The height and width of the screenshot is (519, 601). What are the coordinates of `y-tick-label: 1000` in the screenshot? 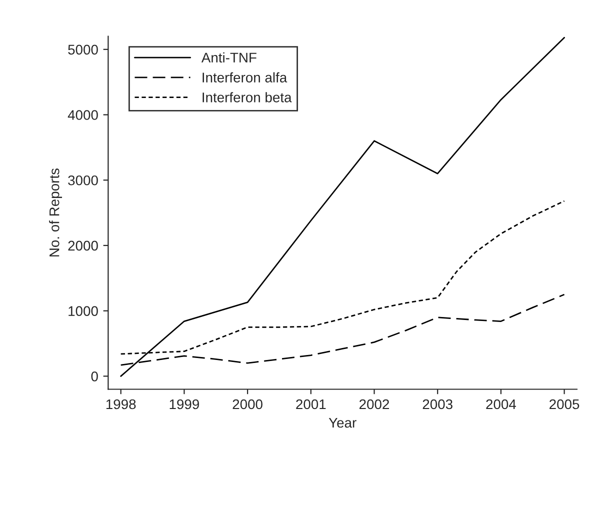 It's located at (83, 311).